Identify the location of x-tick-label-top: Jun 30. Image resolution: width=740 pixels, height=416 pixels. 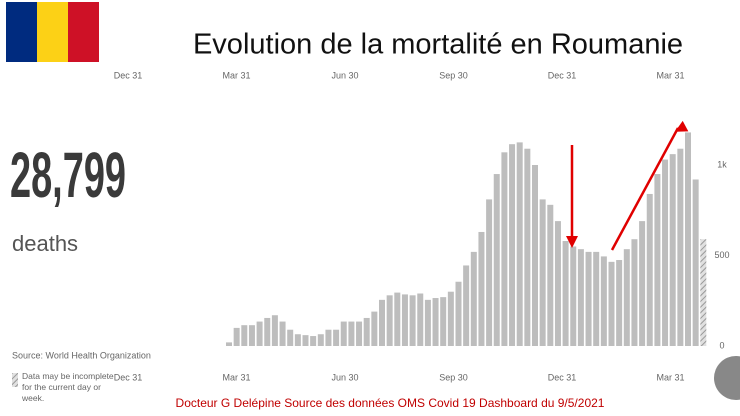
(344, 75).